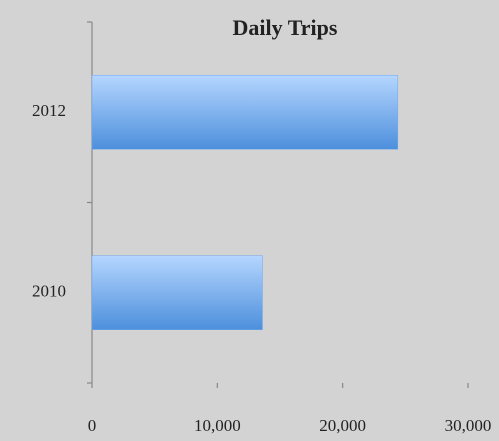  Describe the element at coordinates (92, 425) in the screenshot. I see `x-tick-label: 0` at that location.